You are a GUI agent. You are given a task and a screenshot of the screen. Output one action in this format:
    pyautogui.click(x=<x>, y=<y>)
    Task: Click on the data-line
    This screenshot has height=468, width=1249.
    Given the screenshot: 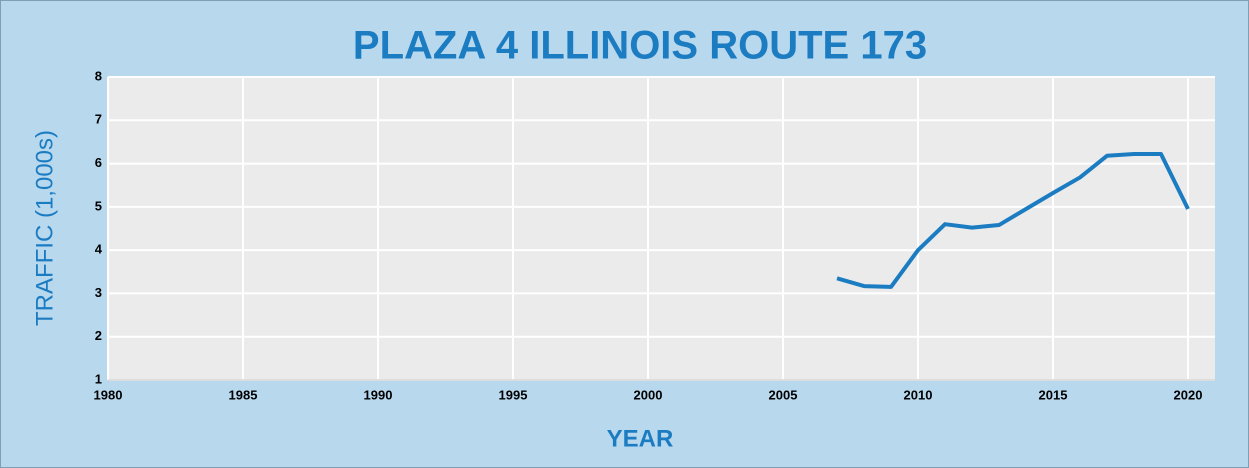 What is the action you would take?
    pyautogui.click(x=1013, y=220)
    